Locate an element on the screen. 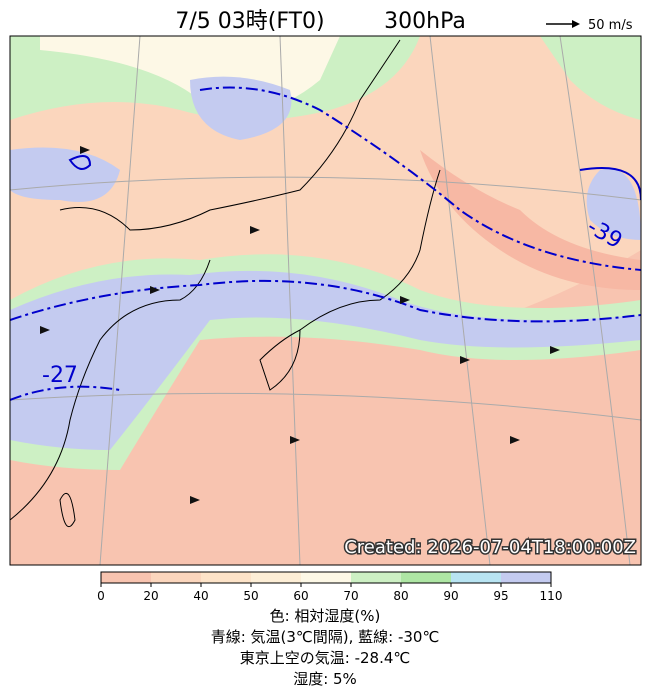 This screenshot has width=651, height=698. colorbar-tick-label: 60 is located at coordinates (300, 596).